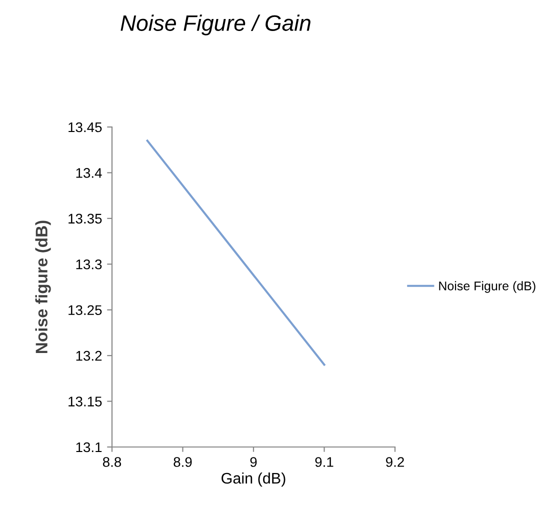 This screenshot has height=509, width=554. Describe the element at coordinates (89, 173) in the screenshot. I see `y-tick-label: 13.4` at that location.